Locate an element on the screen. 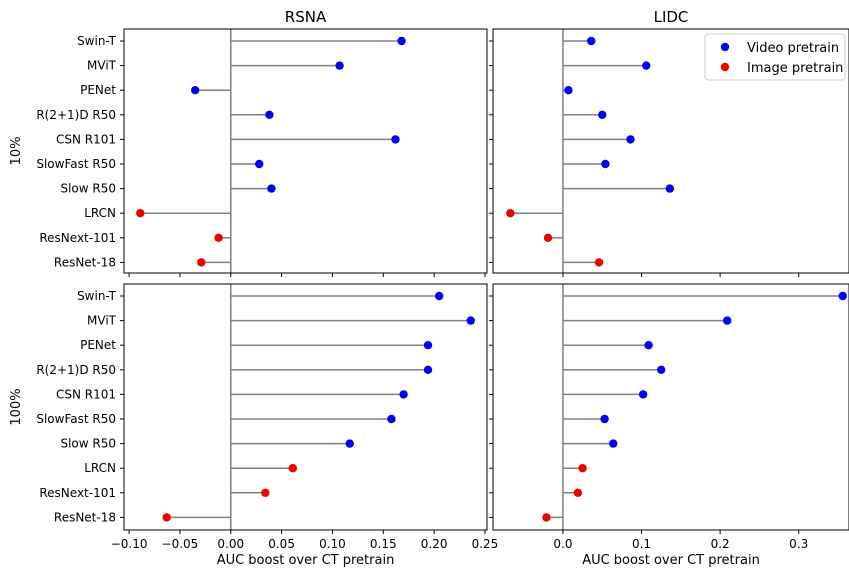  point-lidc-100-swin-t is located at coordinates (842, 296).